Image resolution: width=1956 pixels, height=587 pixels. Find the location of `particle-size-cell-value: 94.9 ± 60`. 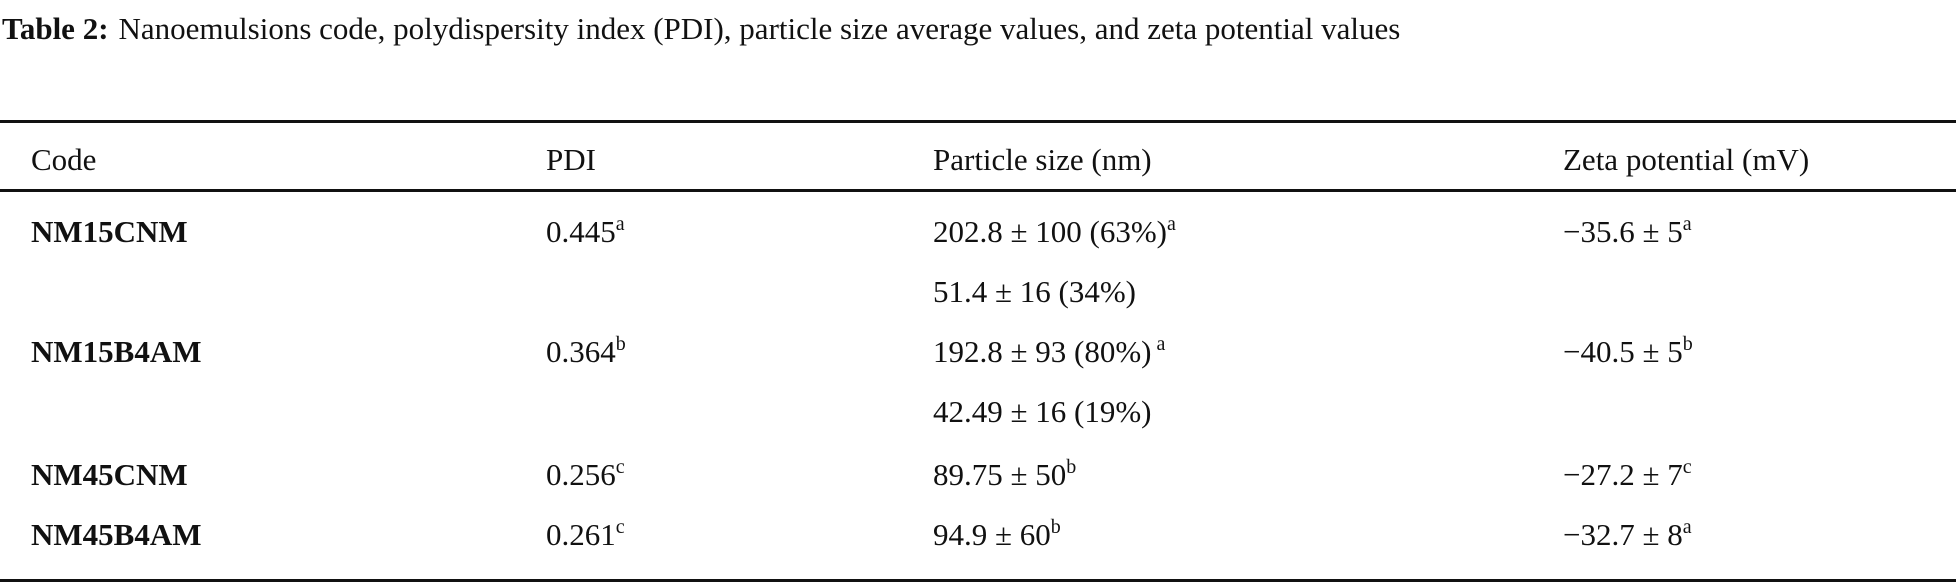

particle-size-cell-value: 94.9 ± 60 is located at coordinates (992, 534).